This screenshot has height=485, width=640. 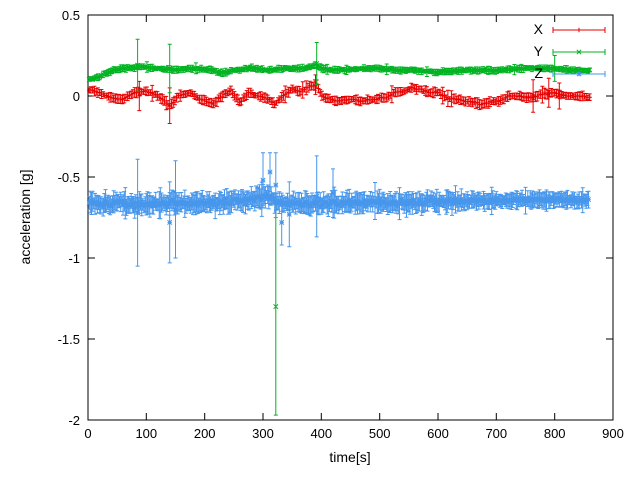 I want to click on x-tick-label: 900, so click(x=613, y=433).